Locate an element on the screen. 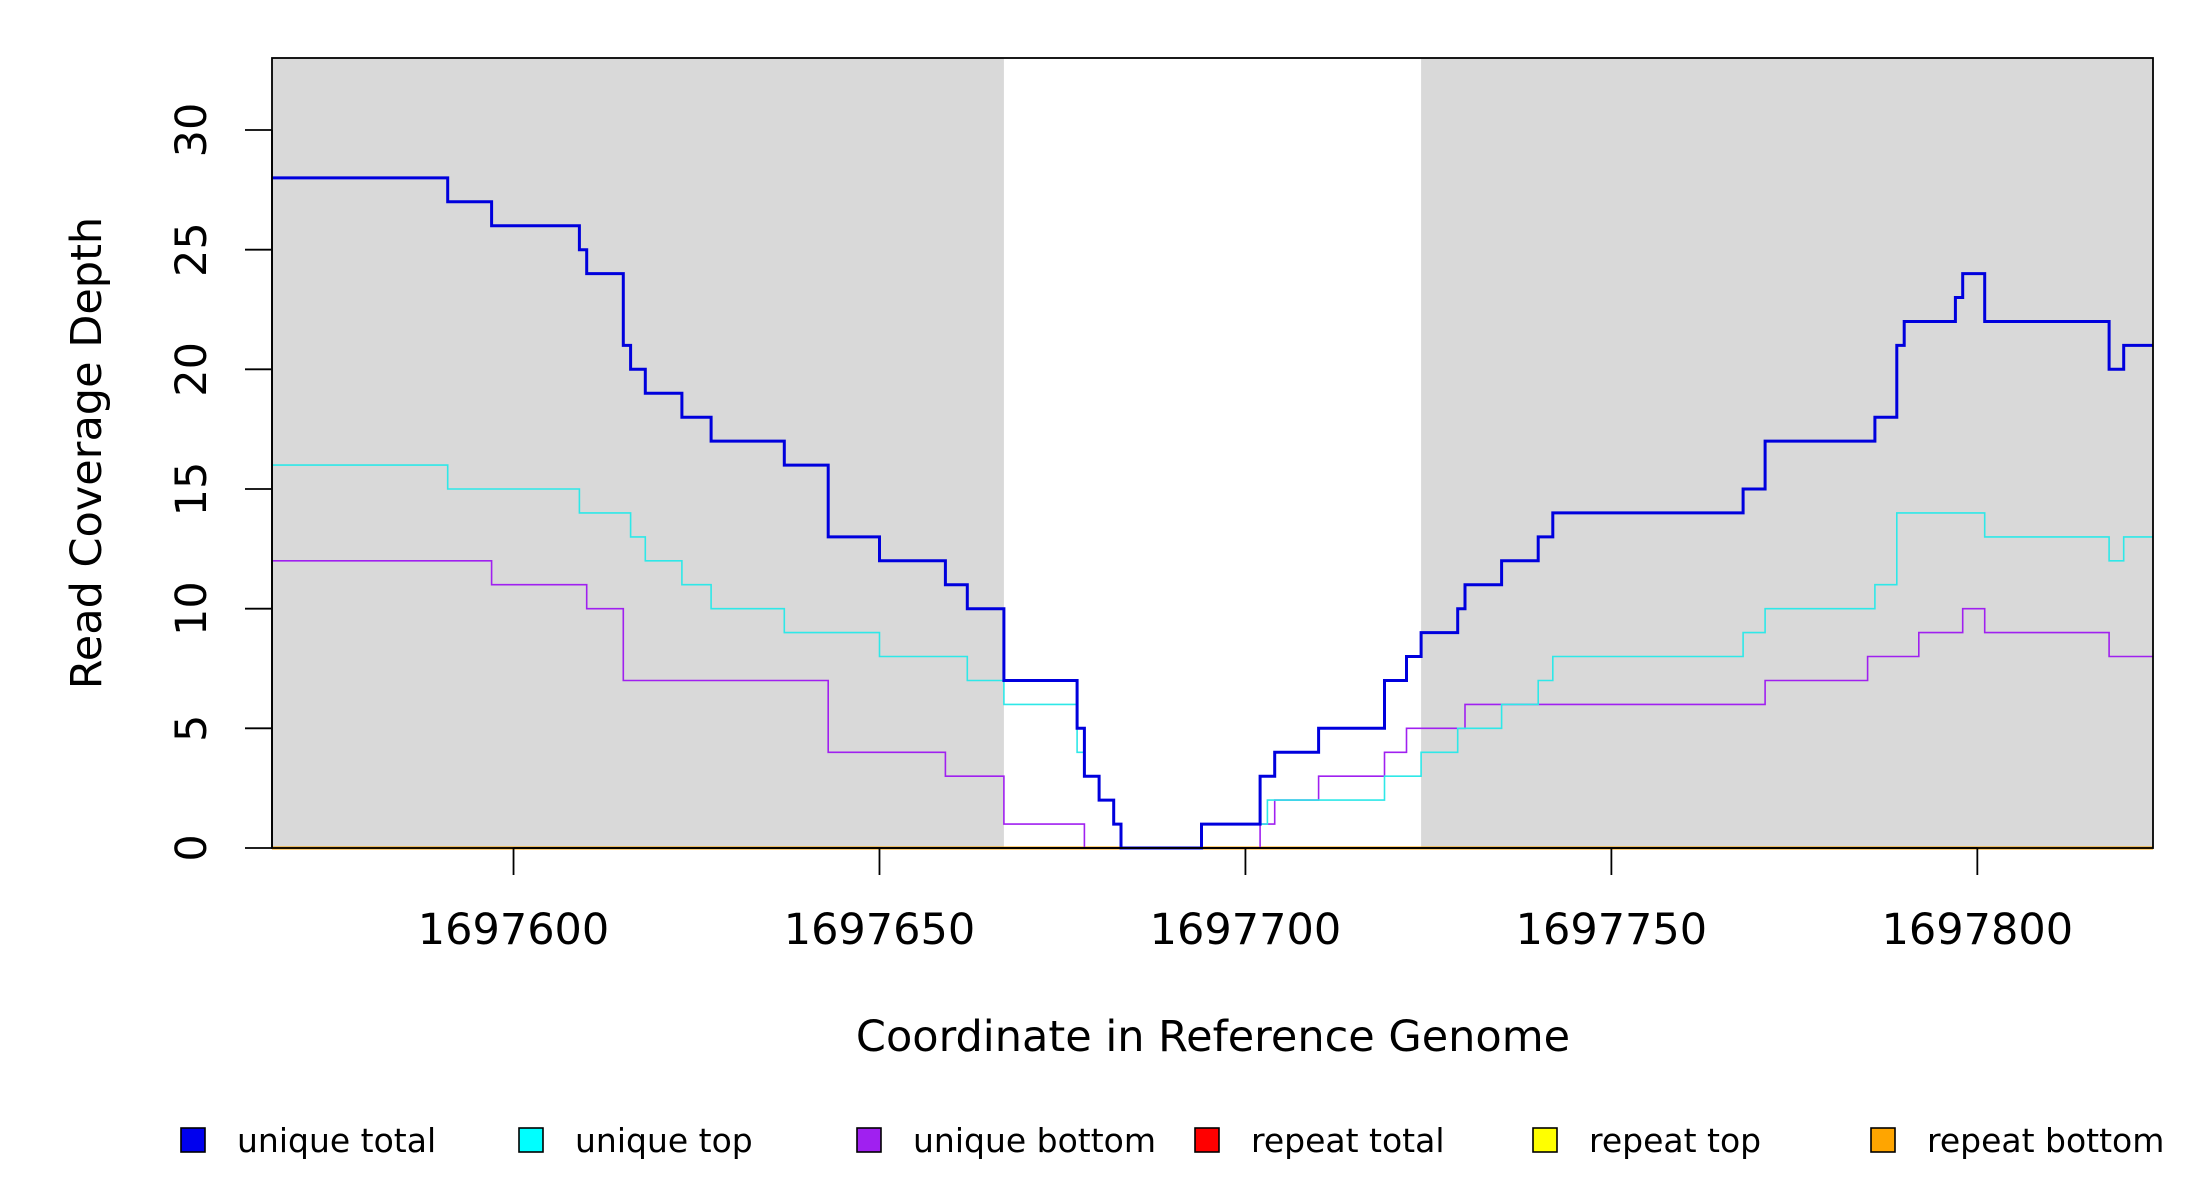  y-tick-label: 20 is located at coordinates (192, 369).